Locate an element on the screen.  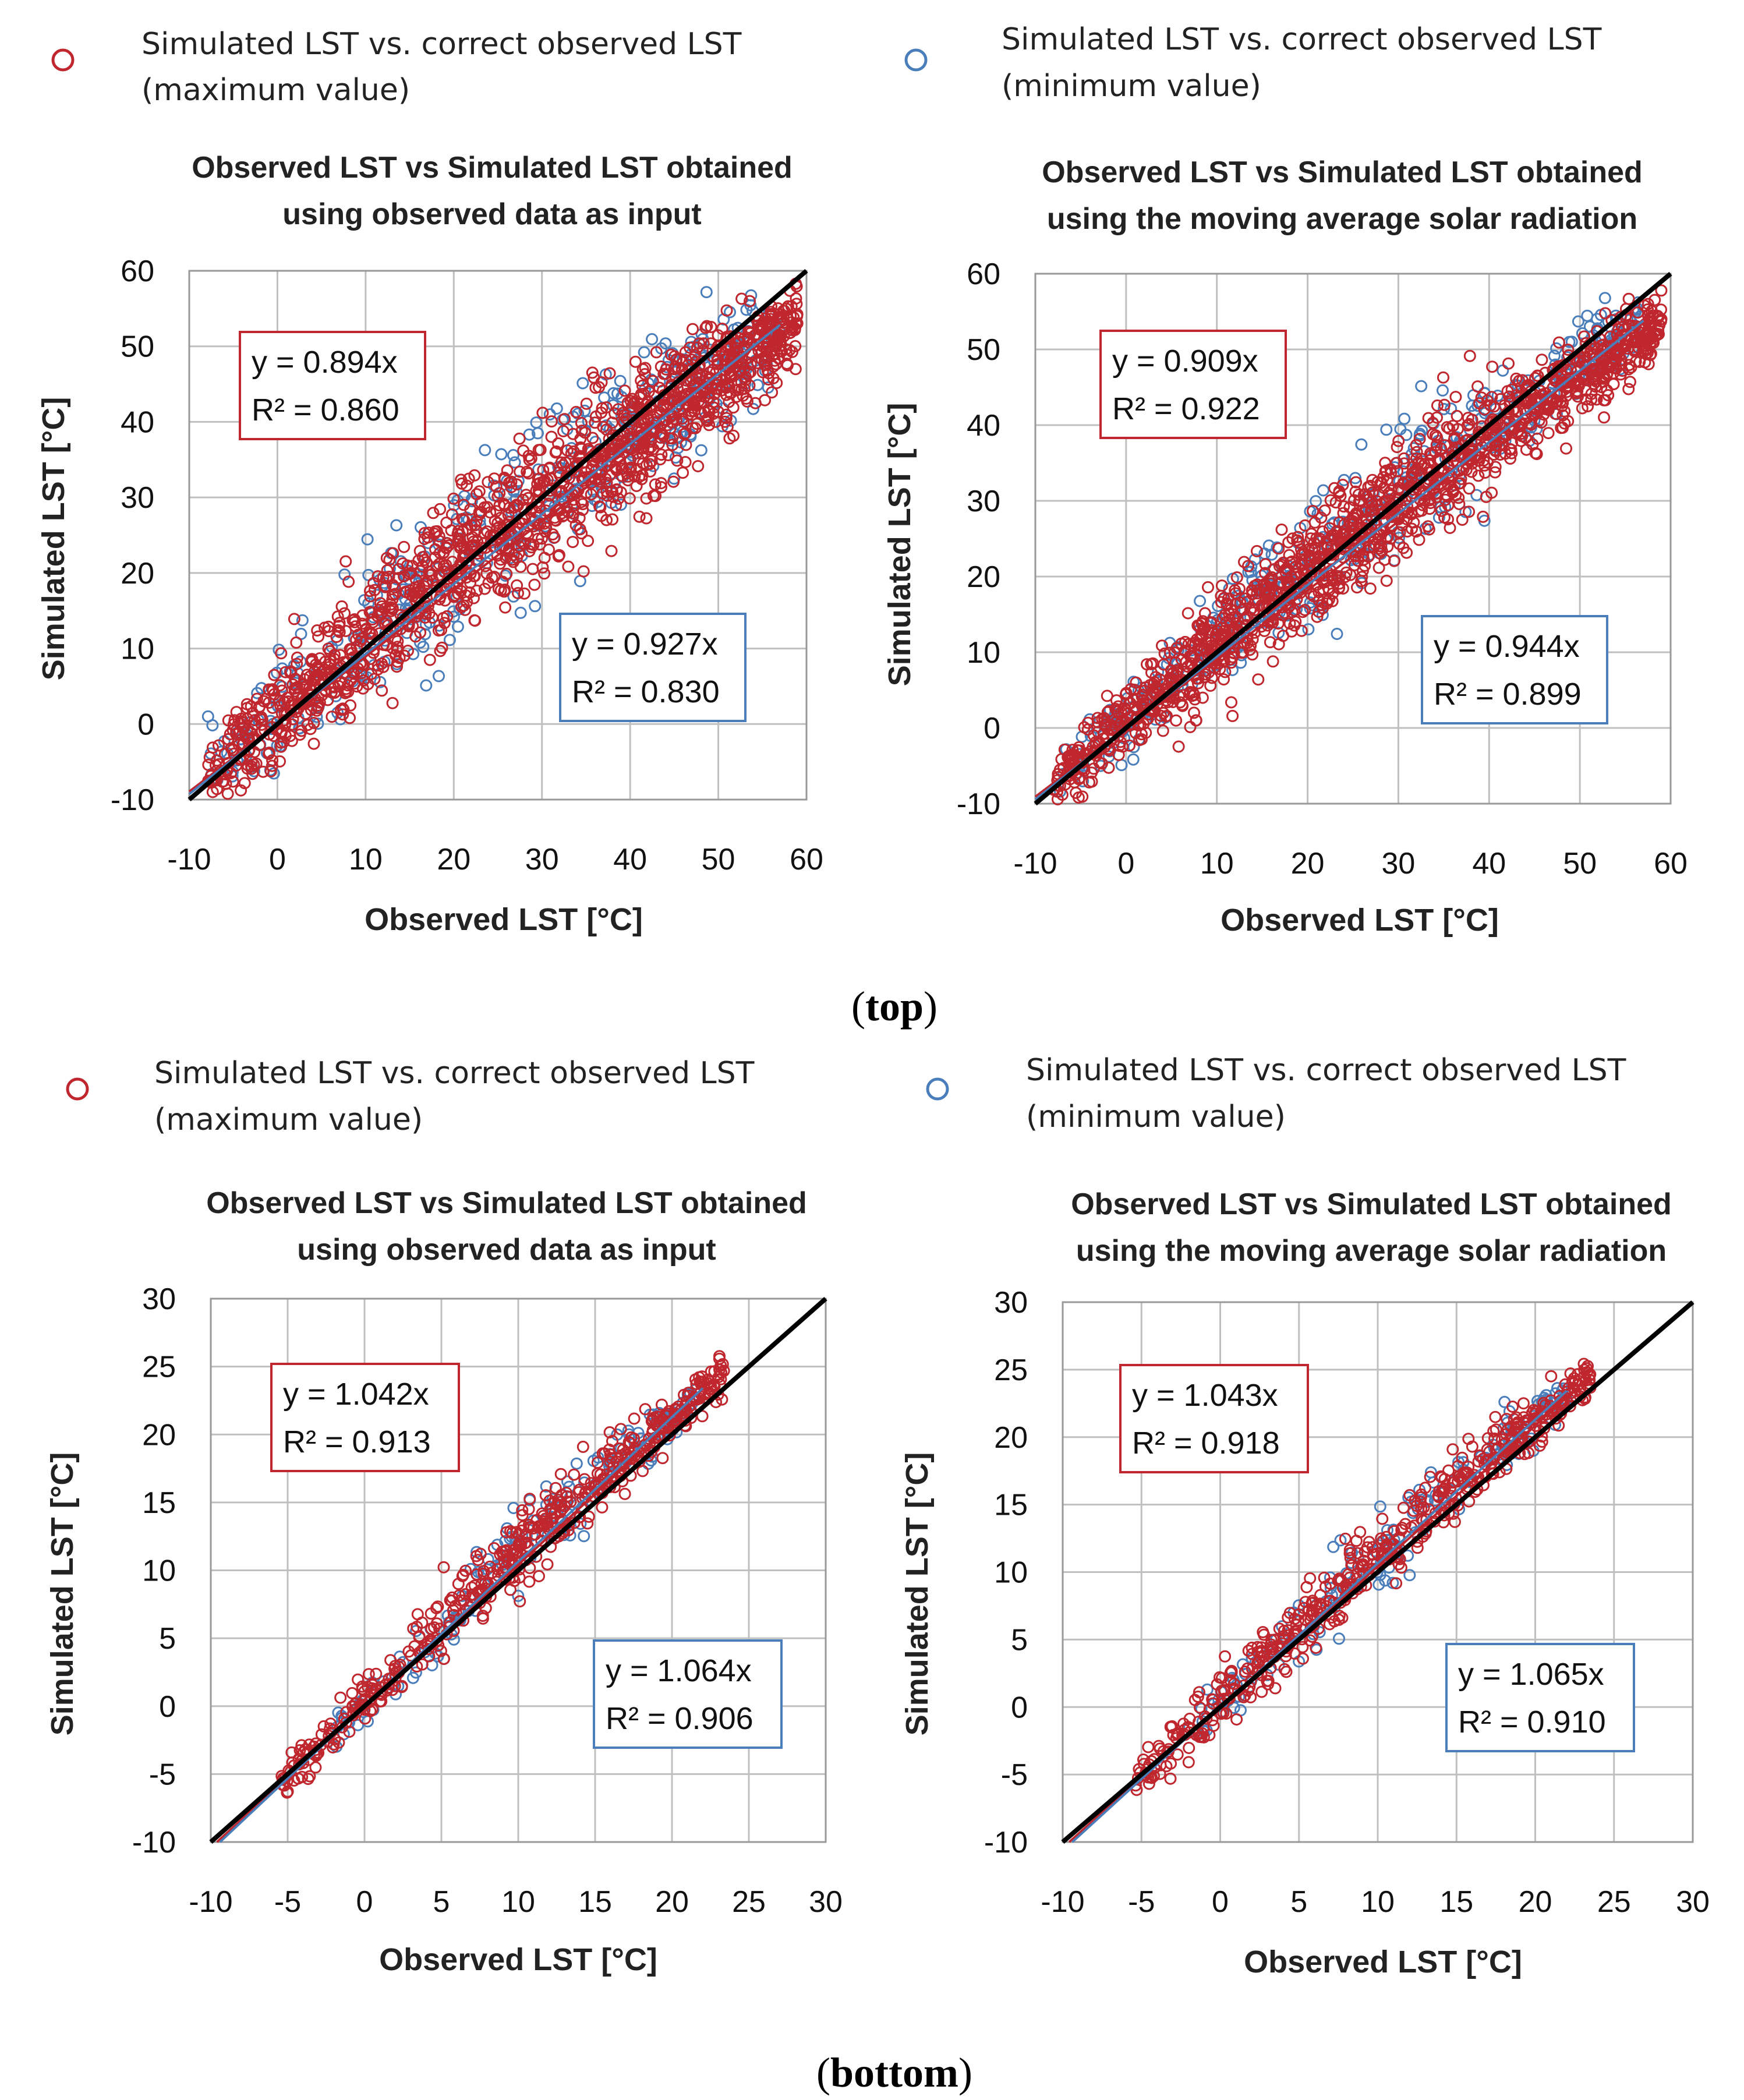
legend-text-line1: Simulated LST vs. correct observed LST is located at coordinates (1326, 1070).